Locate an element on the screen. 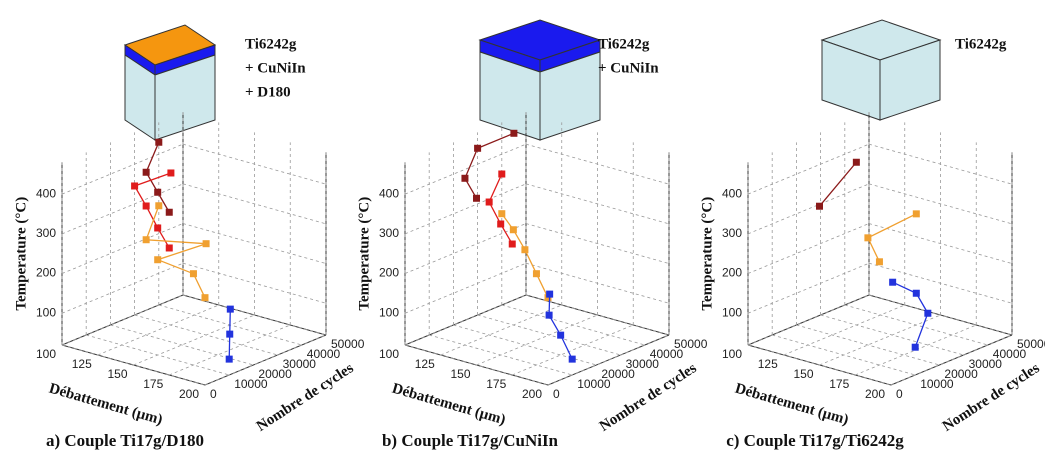 The image size is (1045, 459). y-tick-label: 50000 is located at coordinates (1031, 344).